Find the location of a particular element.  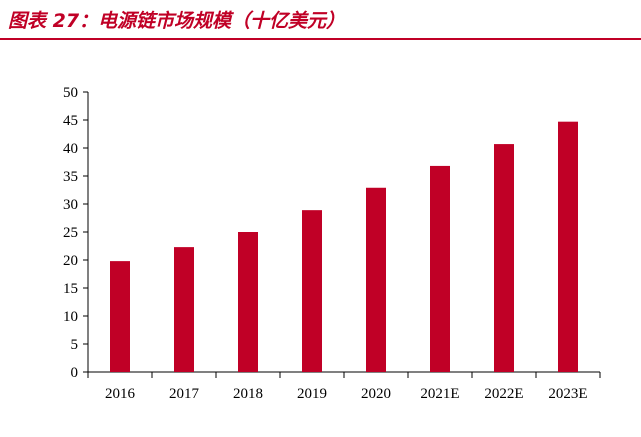

x-tick-label: 2018 is located at coordinates (248, 394).